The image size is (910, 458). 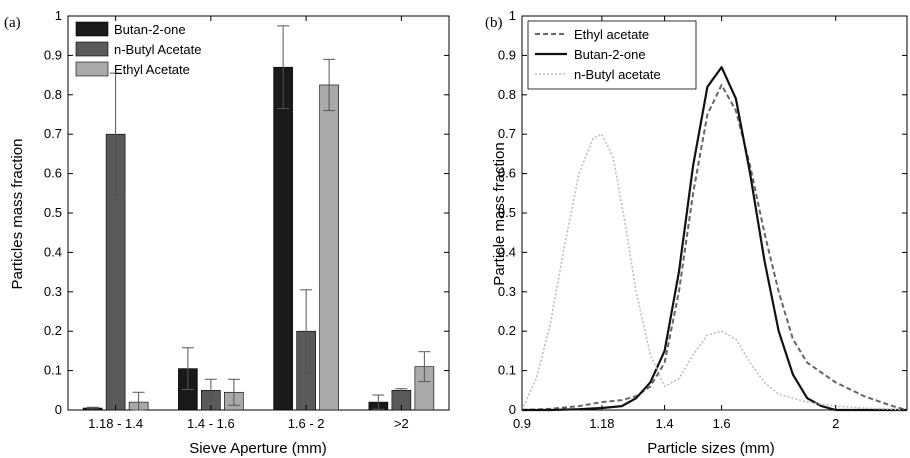 I want to click on panel-a-ytick-label: 0.4, so click(x=53, y=251).